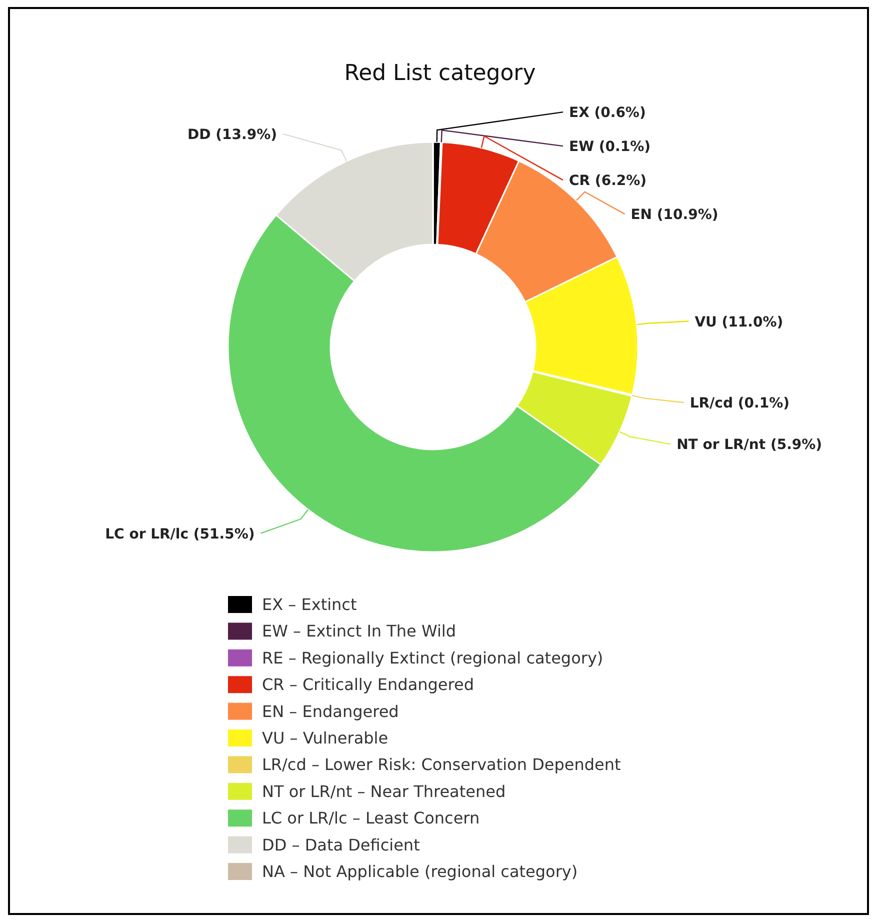  I want to click on legend-label: VU – Vulnerable, so click(325, 738).